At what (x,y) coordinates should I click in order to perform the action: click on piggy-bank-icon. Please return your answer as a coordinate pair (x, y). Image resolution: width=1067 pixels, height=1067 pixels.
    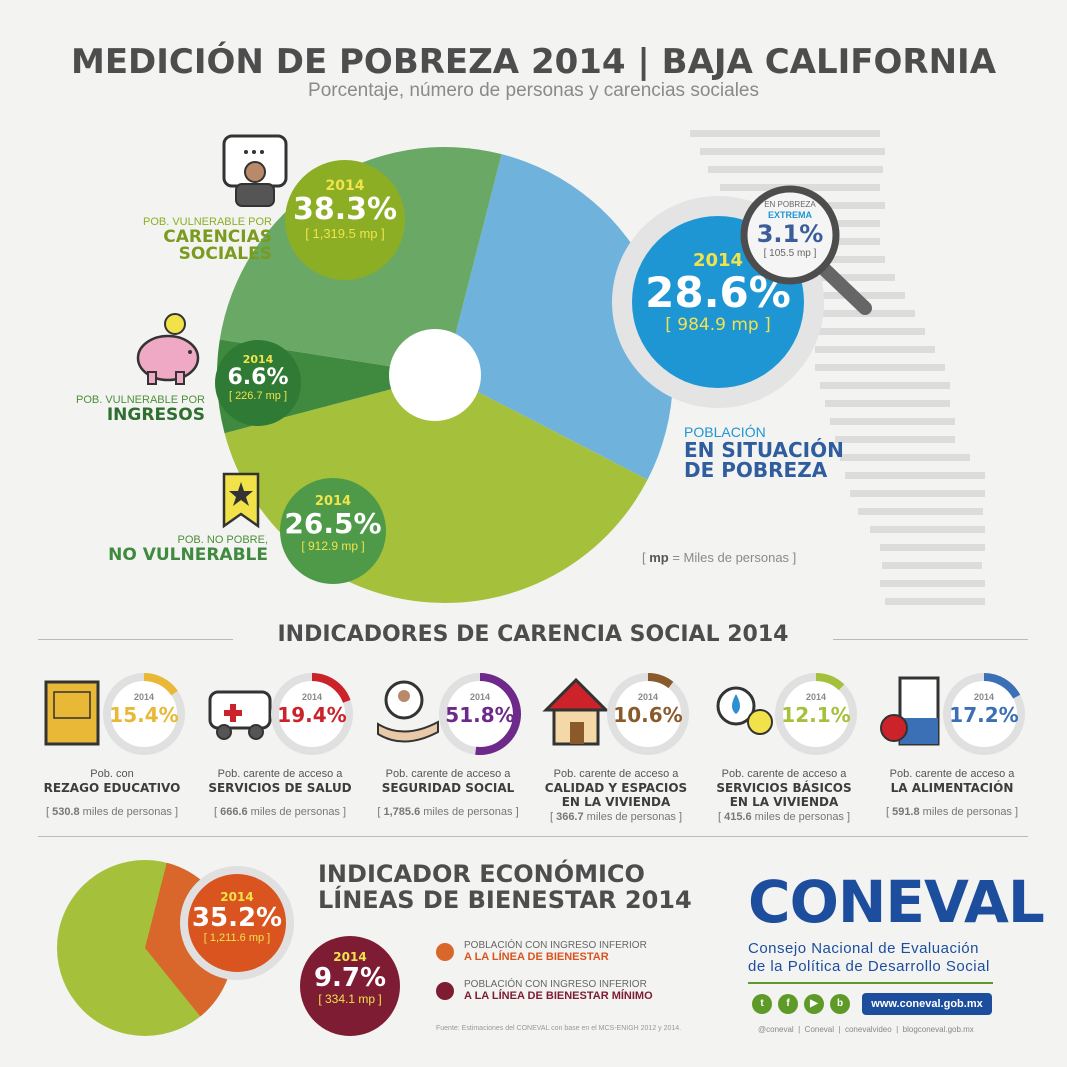
    Looking at the image, I should click on (168, 349).